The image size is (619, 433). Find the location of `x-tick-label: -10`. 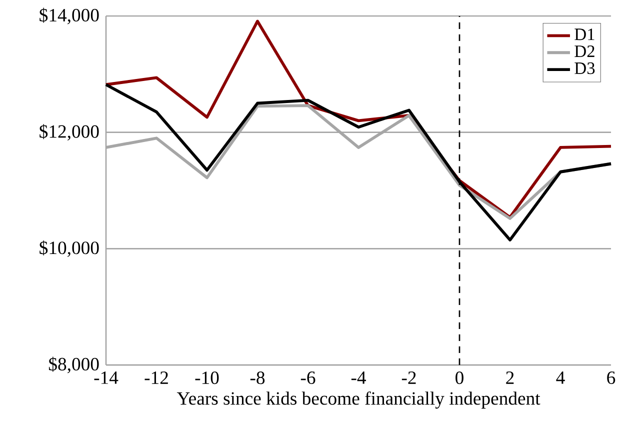

x-tick-label: -10 is located at coordinates (207, 377).